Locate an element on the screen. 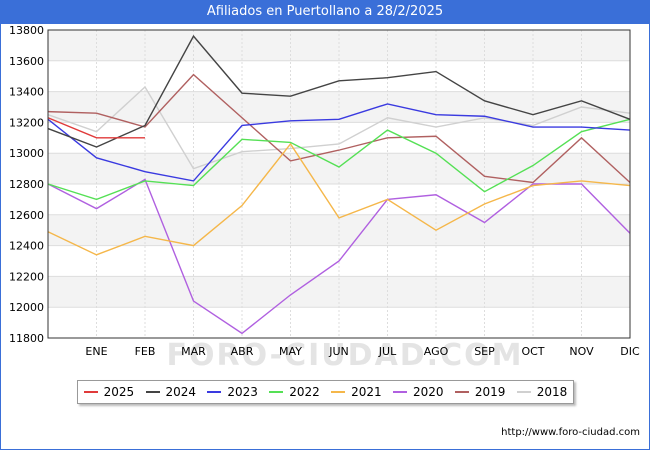 This screenshot has width=650, height=450. x-tick-label: MAY is located at coordinates (290, 351).